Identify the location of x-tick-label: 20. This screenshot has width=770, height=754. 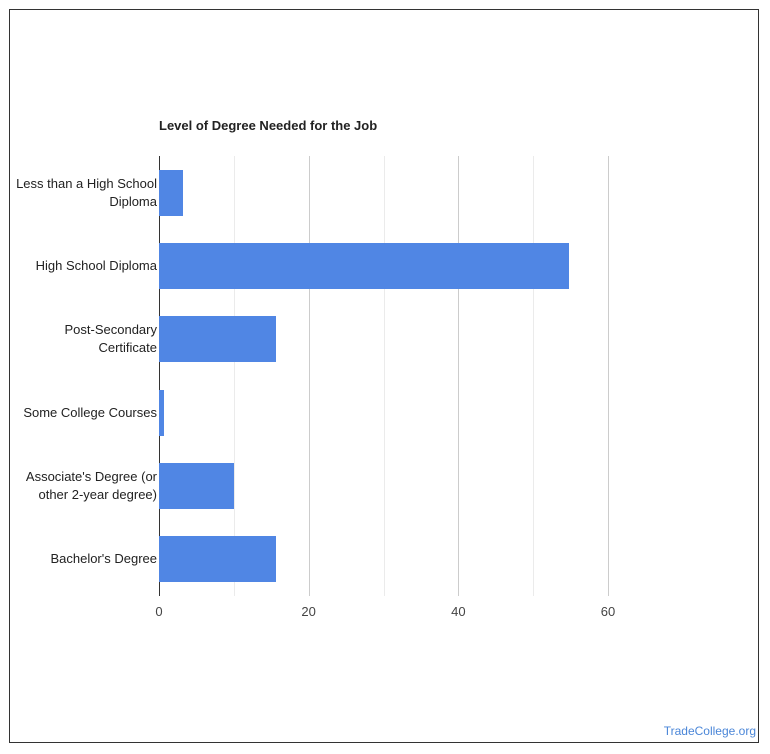
(308, 611).